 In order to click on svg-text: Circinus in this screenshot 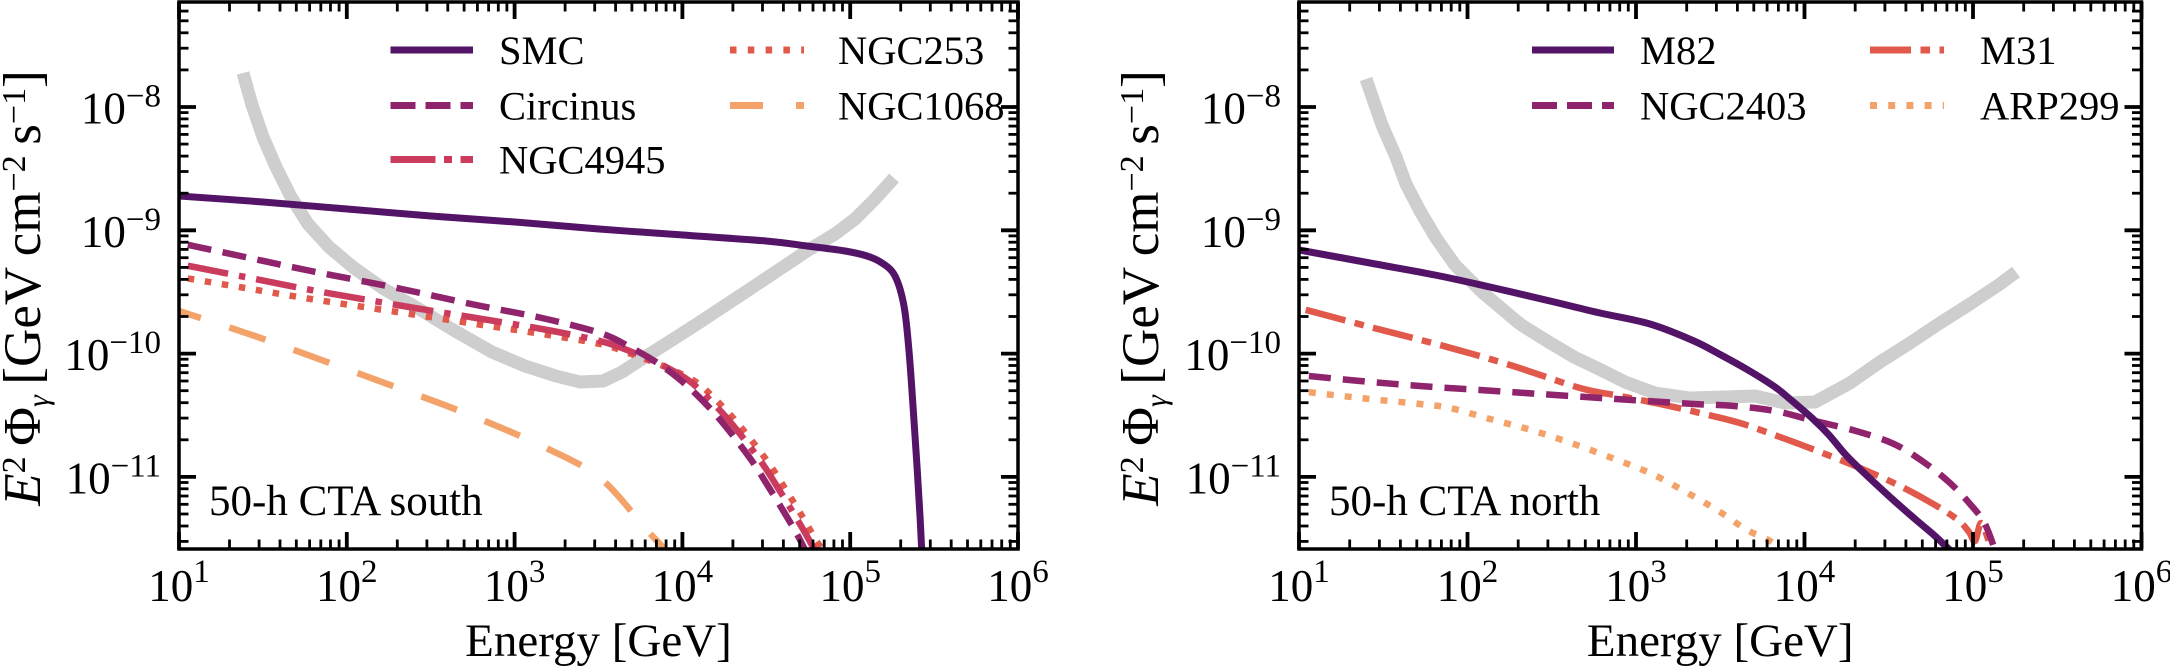, I will do `click(567, 106)`.